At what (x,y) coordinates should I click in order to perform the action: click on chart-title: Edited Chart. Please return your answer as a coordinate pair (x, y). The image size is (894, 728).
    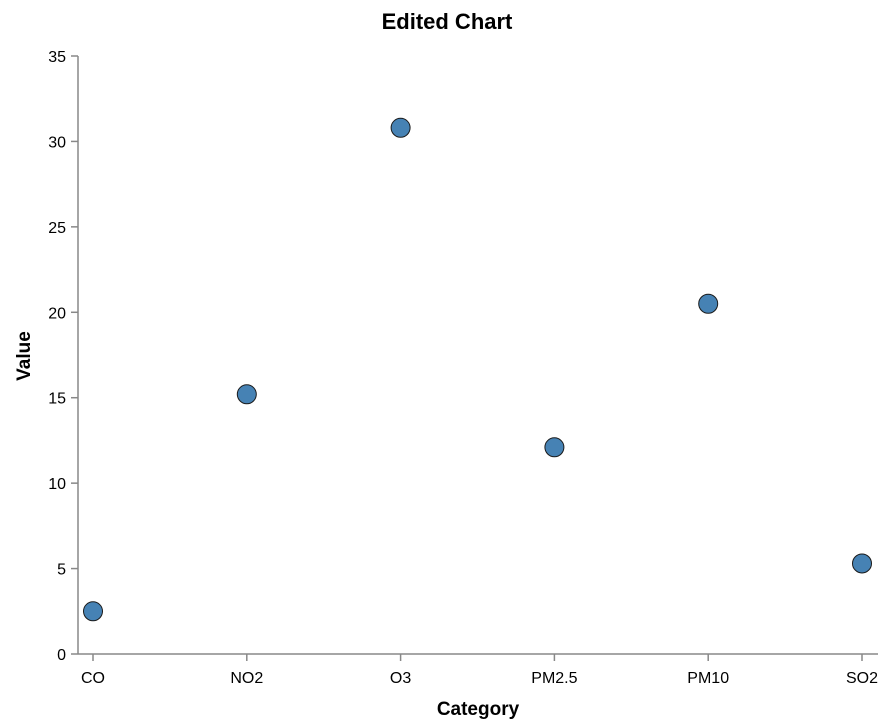
    Looking at the image, I should click on (447, 21).